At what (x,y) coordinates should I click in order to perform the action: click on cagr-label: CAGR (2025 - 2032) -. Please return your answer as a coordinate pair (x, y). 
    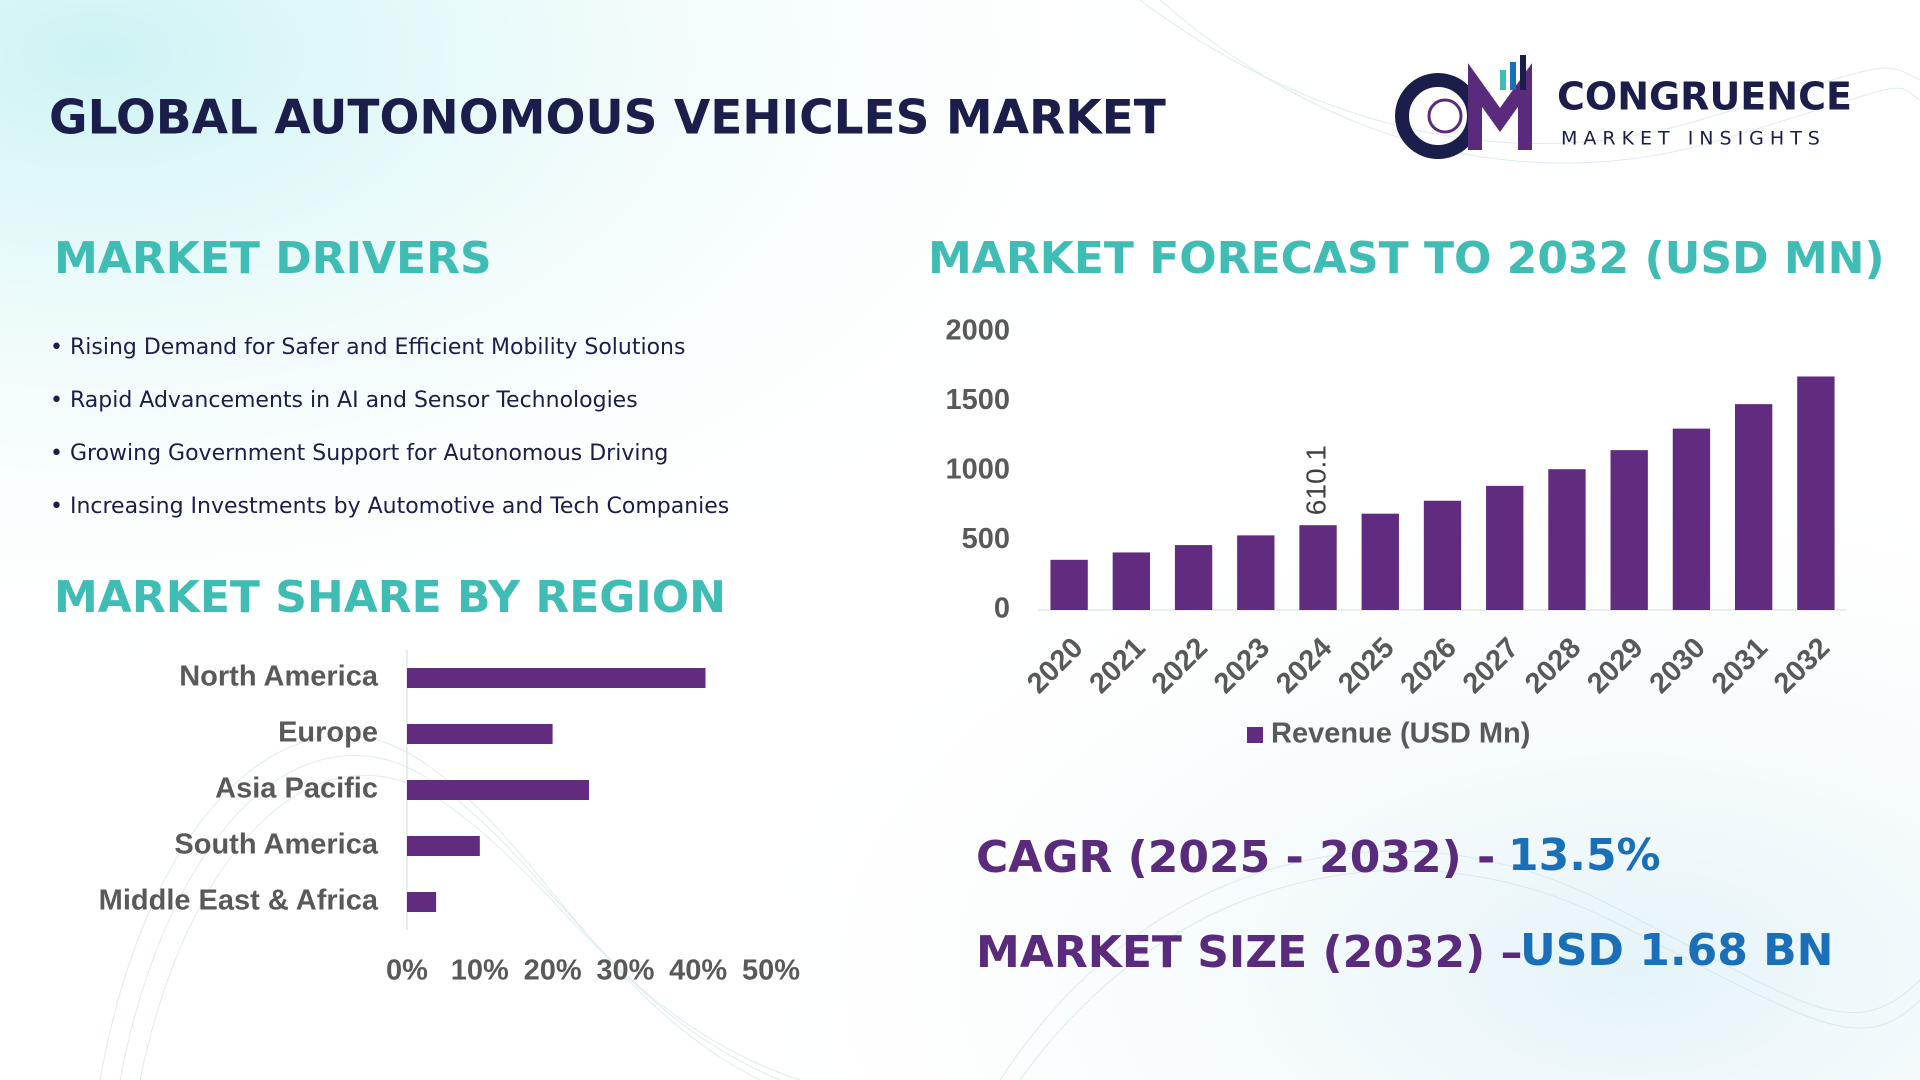
    Looking at the image, I should click on (1235, 857).